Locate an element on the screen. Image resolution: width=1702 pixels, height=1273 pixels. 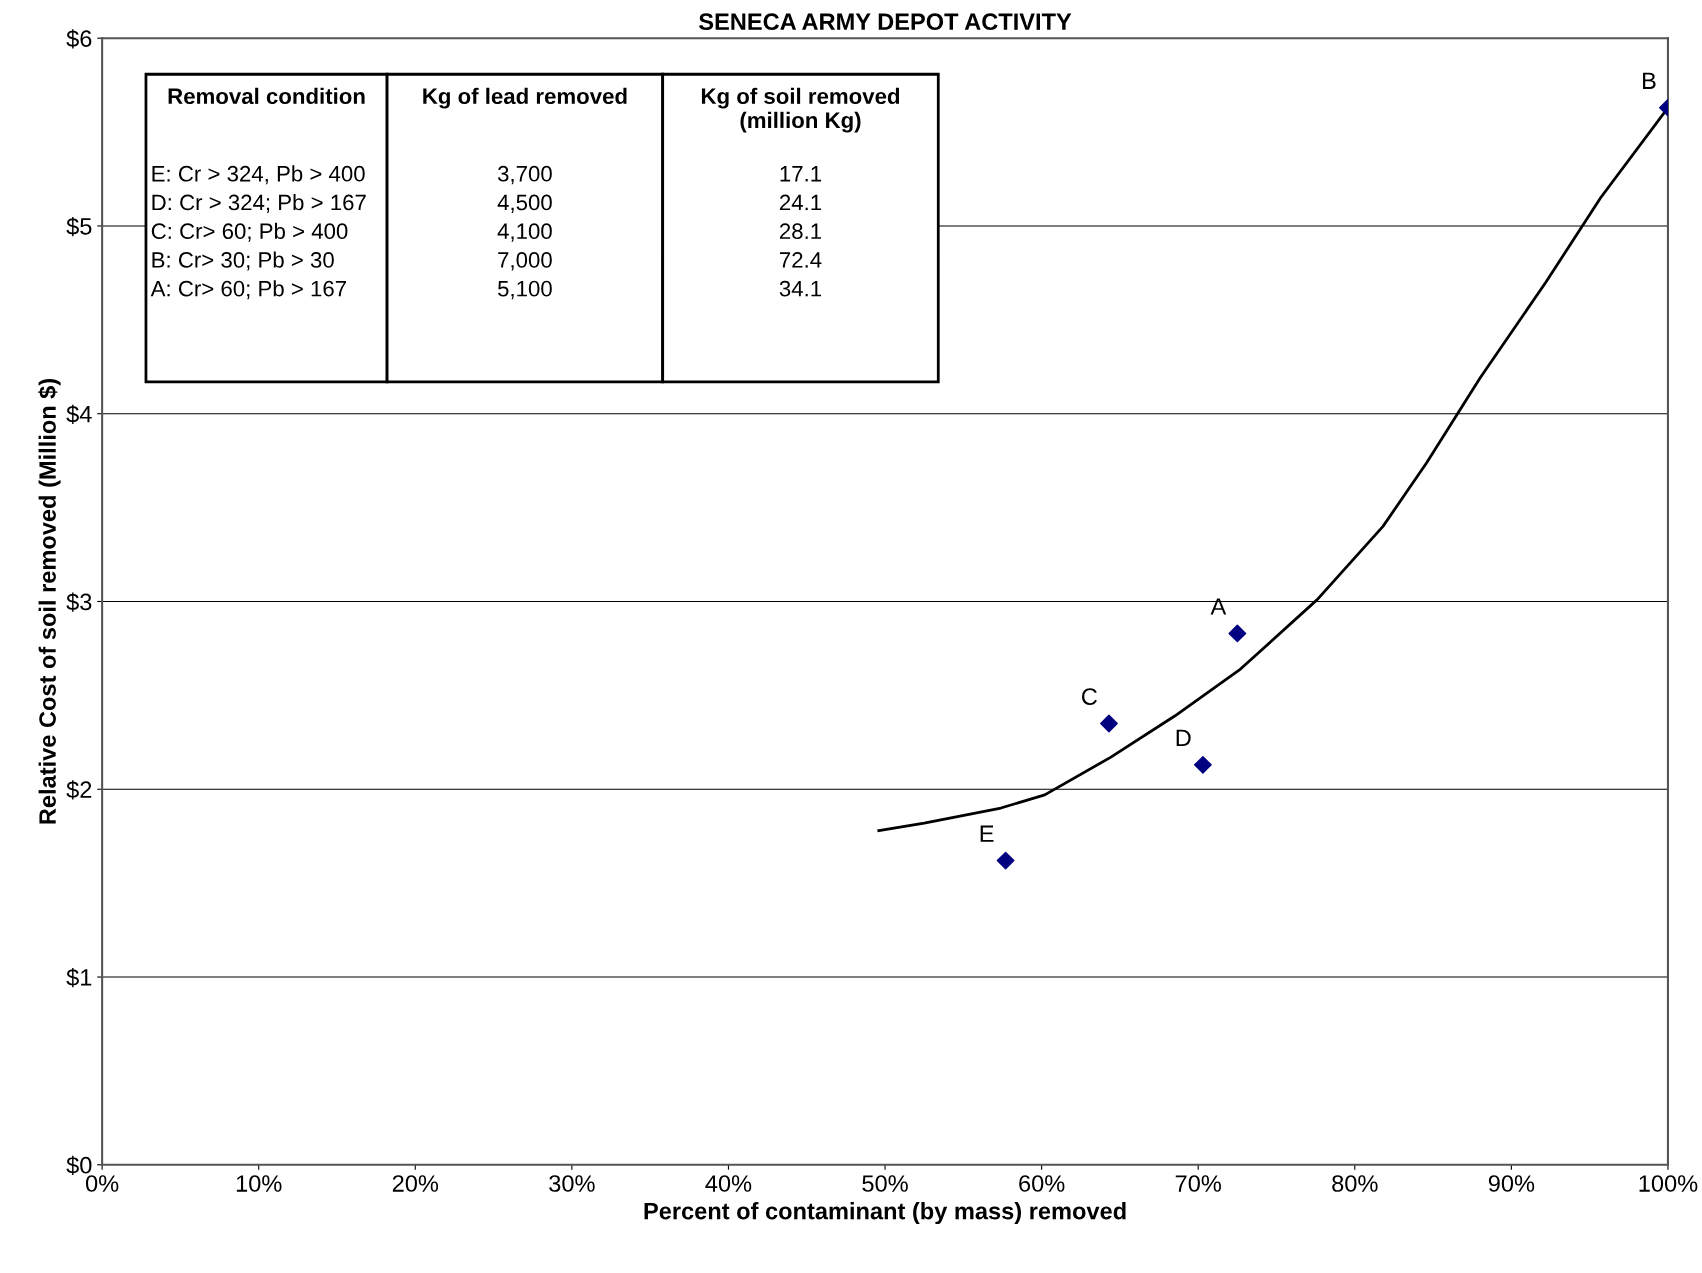
chart-title: SENECA ARMY DEPOT ACTIVITY is located at coordinates (885, 22).